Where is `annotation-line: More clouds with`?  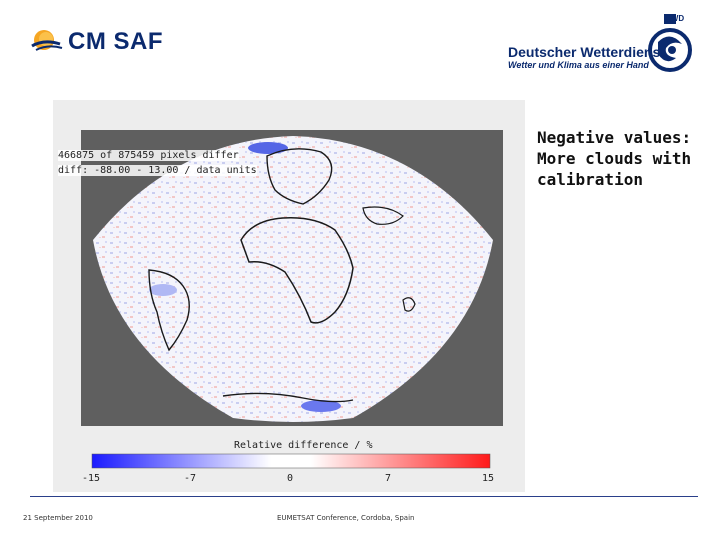 annotation-line: More clouds with is located at coordinates (614, 158).